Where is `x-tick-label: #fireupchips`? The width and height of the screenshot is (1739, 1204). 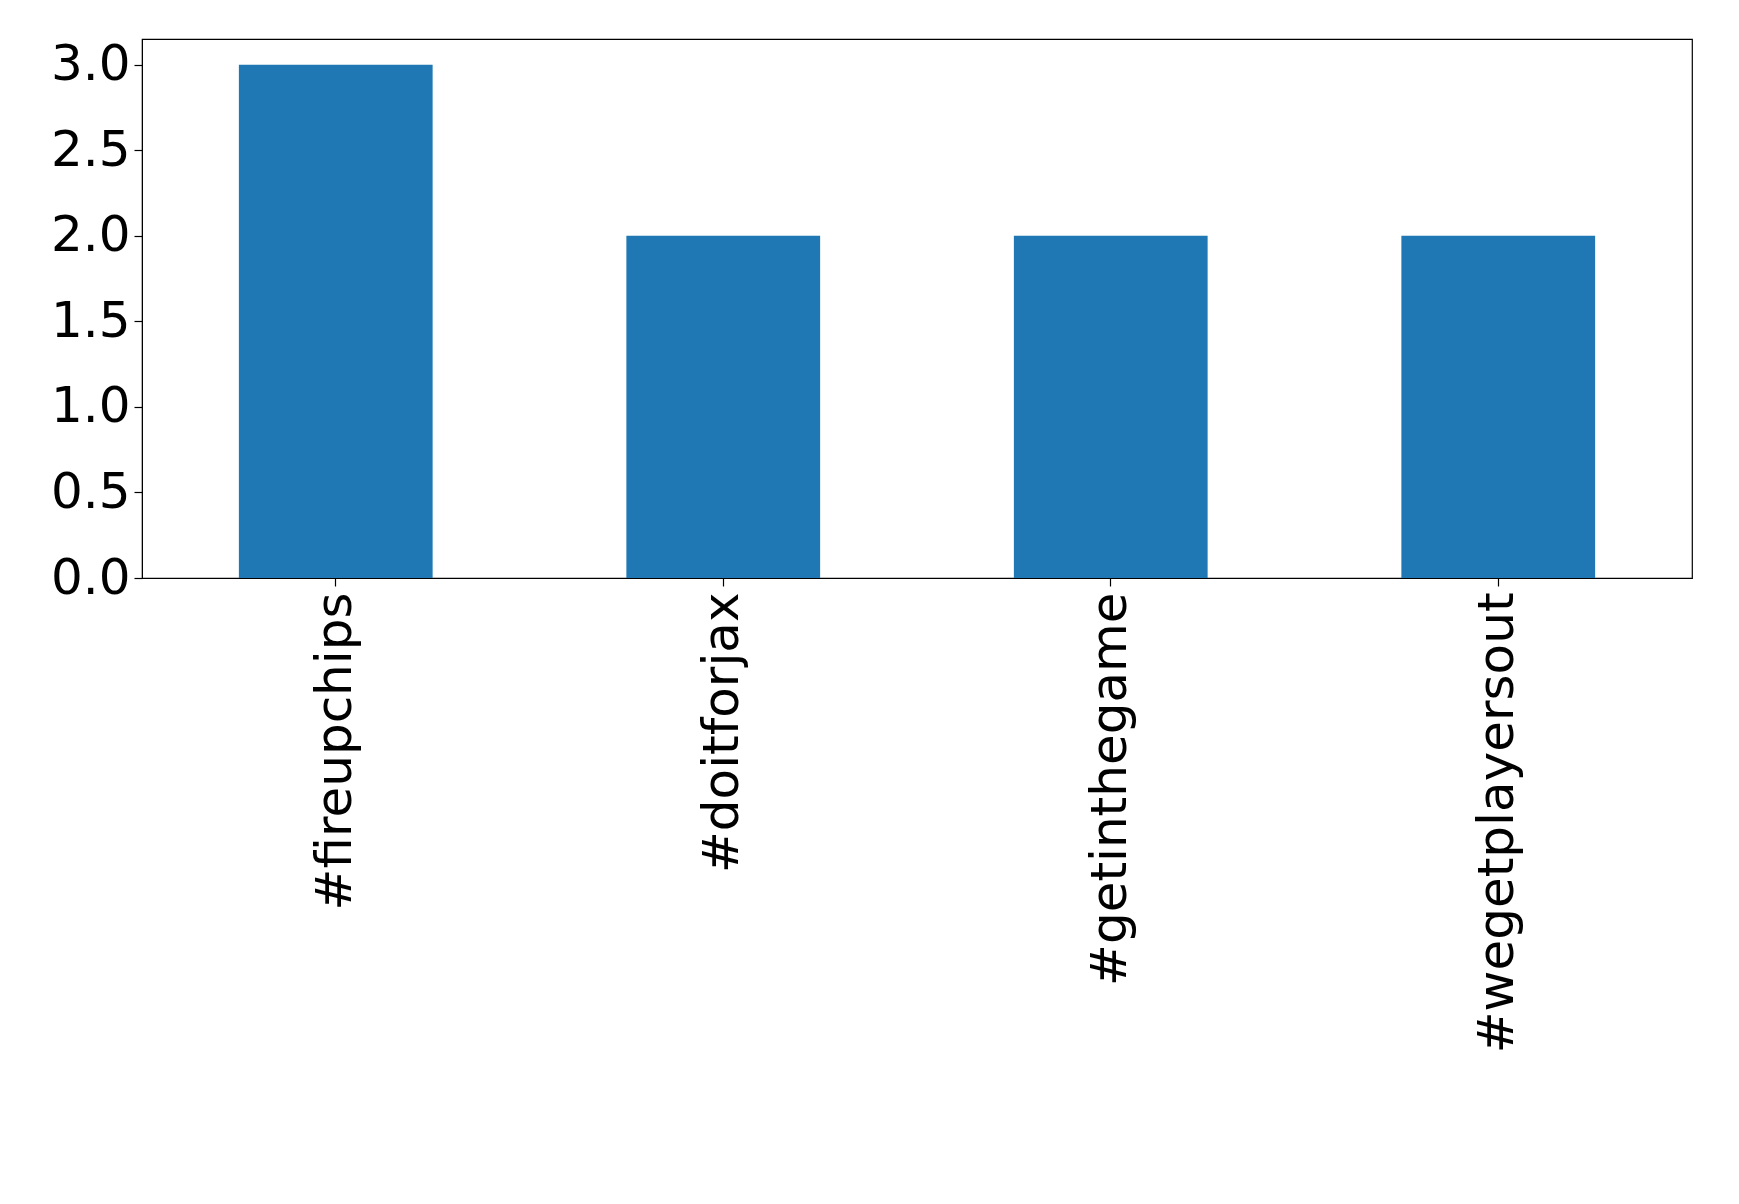 x-tick-label: #fireupchips is located at coordinates (333, 751).